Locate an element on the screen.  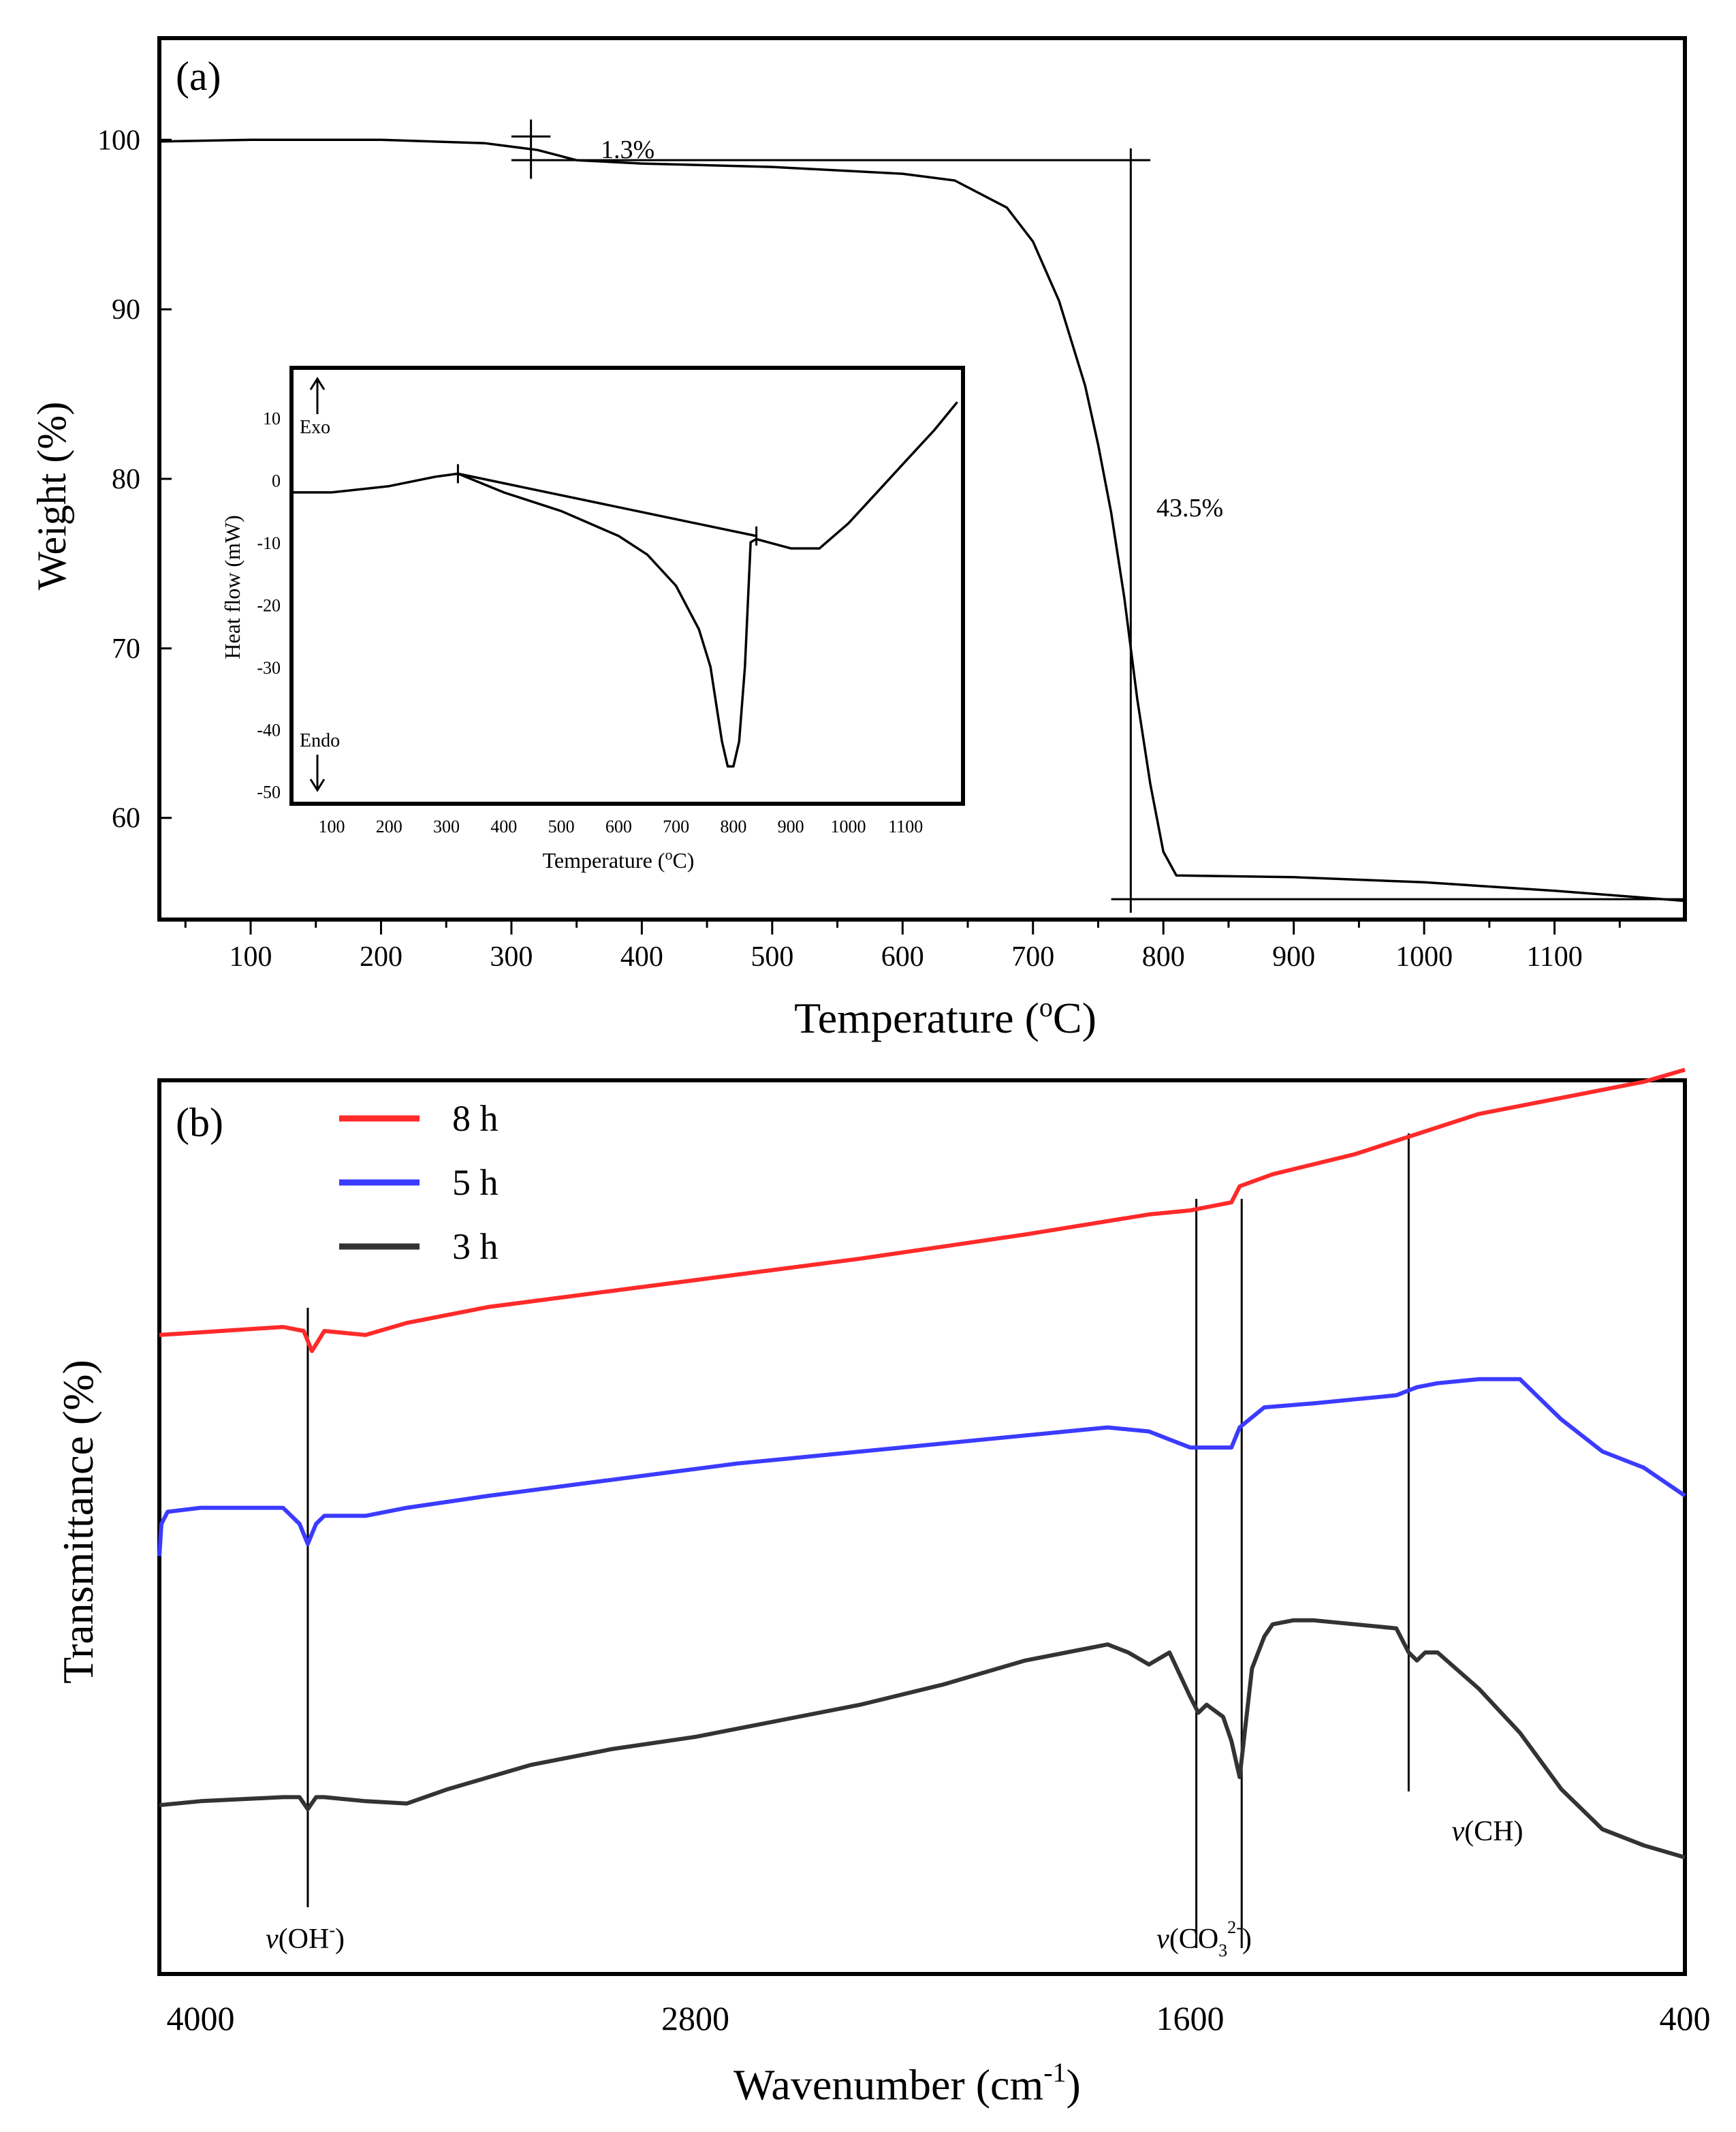
inset-y-tick-label: -10 is located at coordinates (269, 543).